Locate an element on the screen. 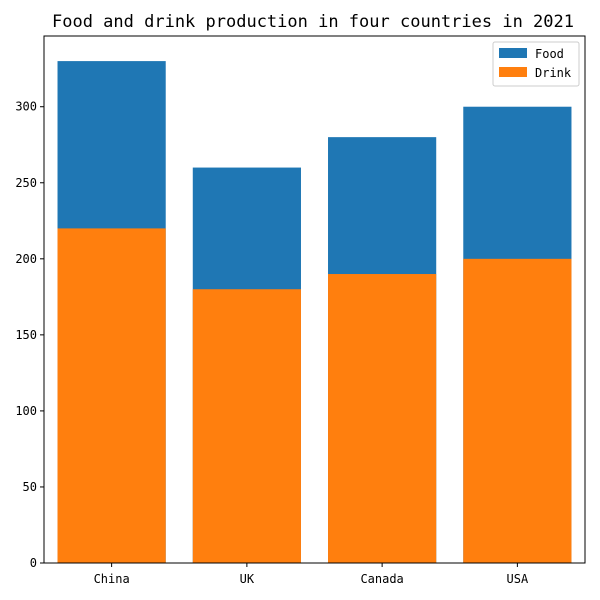  bar-drink-china is located at coordinates (111, 395).